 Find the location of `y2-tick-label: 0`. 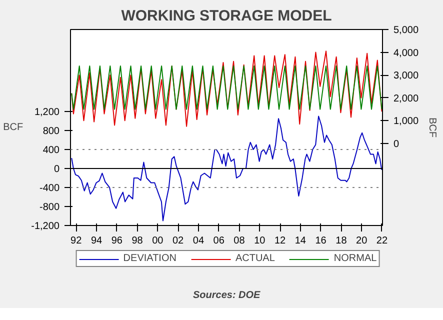

y2-tick-label: 0 is located at coordinates (397, 144).